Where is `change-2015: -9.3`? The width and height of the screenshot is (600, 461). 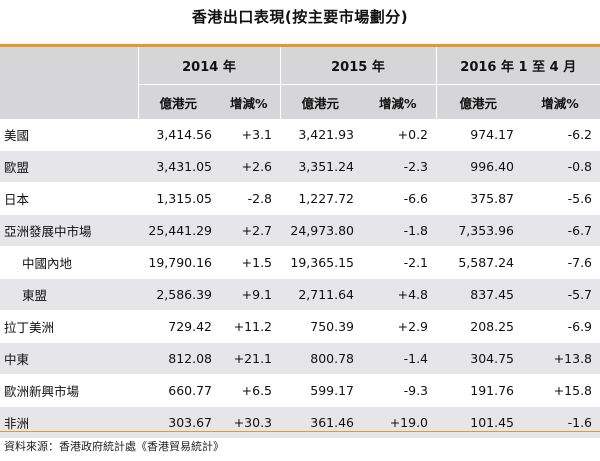
change-2015: -9.3 is located at coordinates (398, 390).